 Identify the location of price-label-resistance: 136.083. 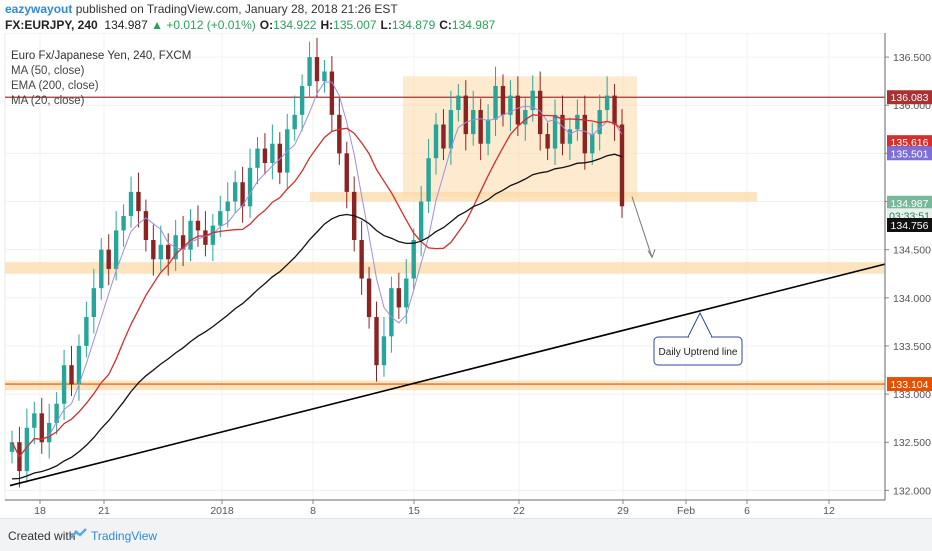
(910, 98).